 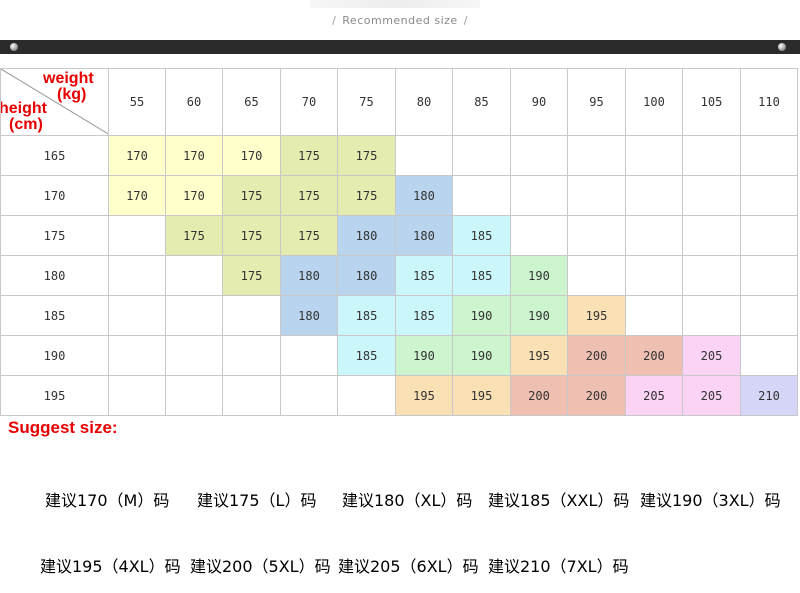 I want to click on legend-label: 建议195（4XL）码, so click(x=110, y=566).